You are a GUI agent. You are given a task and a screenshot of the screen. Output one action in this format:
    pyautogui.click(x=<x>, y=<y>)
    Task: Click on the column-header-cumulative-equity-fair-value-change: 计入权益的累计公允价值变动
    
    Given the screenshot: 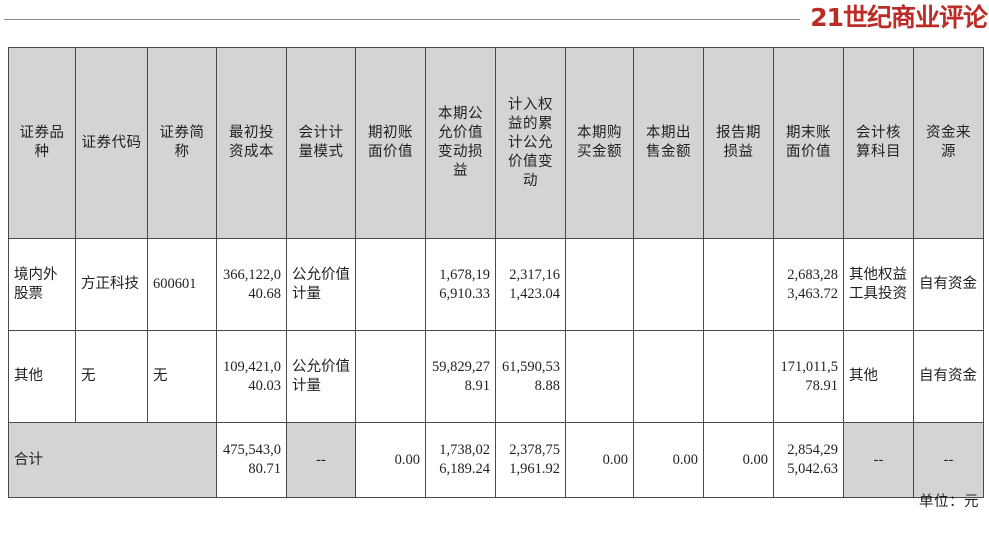 What is the action you would take?
    pyautogui.click(x=530, y=143)
    